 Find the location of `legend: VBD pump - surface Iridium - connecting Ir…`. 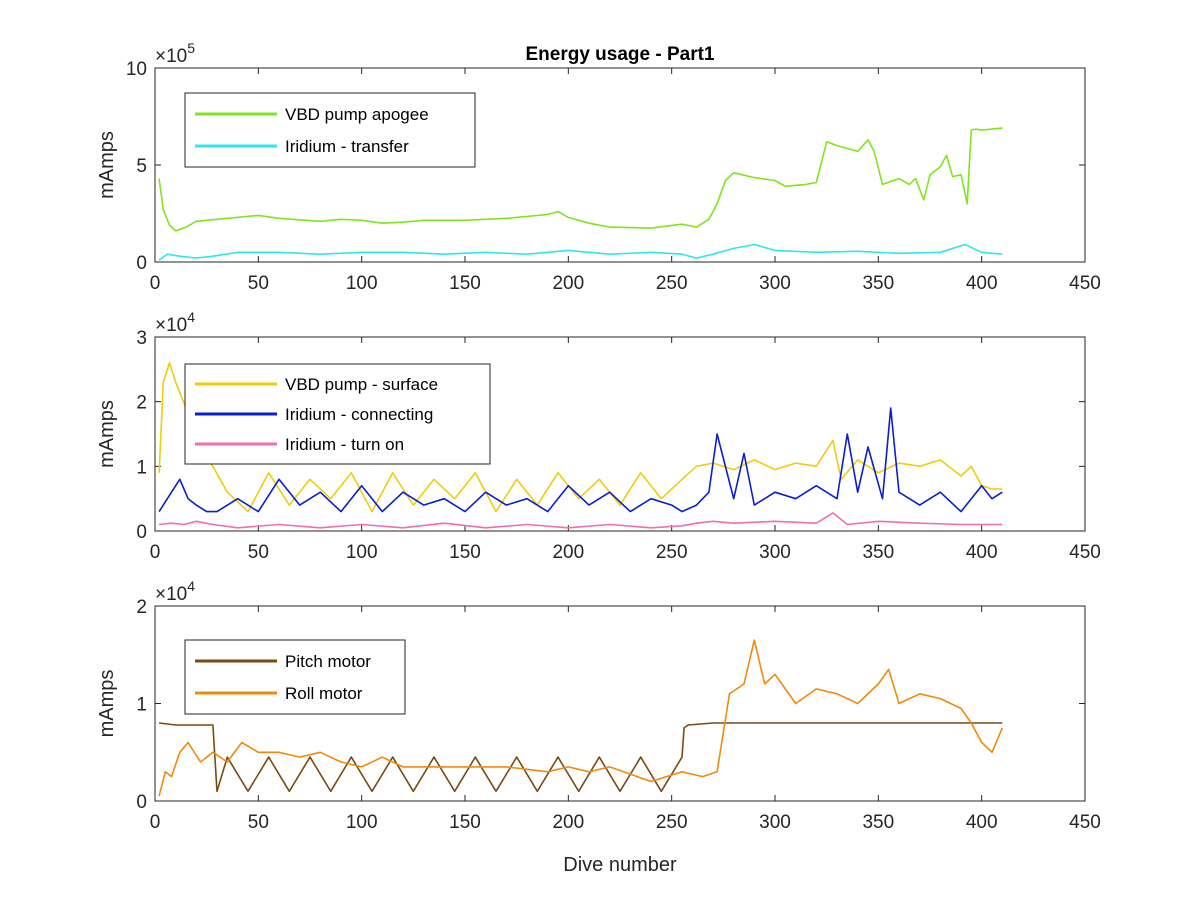

legend: VBD pump - surface Iridium - connecting Ir… is located at coordinates (337, 414).